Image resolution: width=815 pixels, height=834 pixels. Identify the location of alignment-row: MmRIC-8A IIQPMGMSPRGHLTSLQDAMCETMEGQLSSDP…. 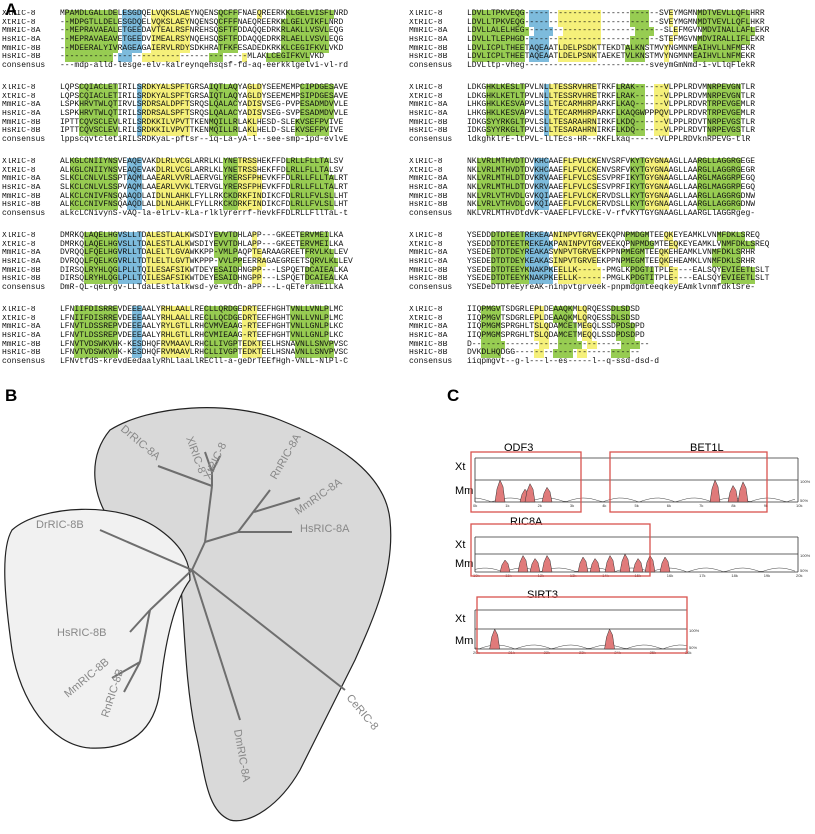
(534, 328).